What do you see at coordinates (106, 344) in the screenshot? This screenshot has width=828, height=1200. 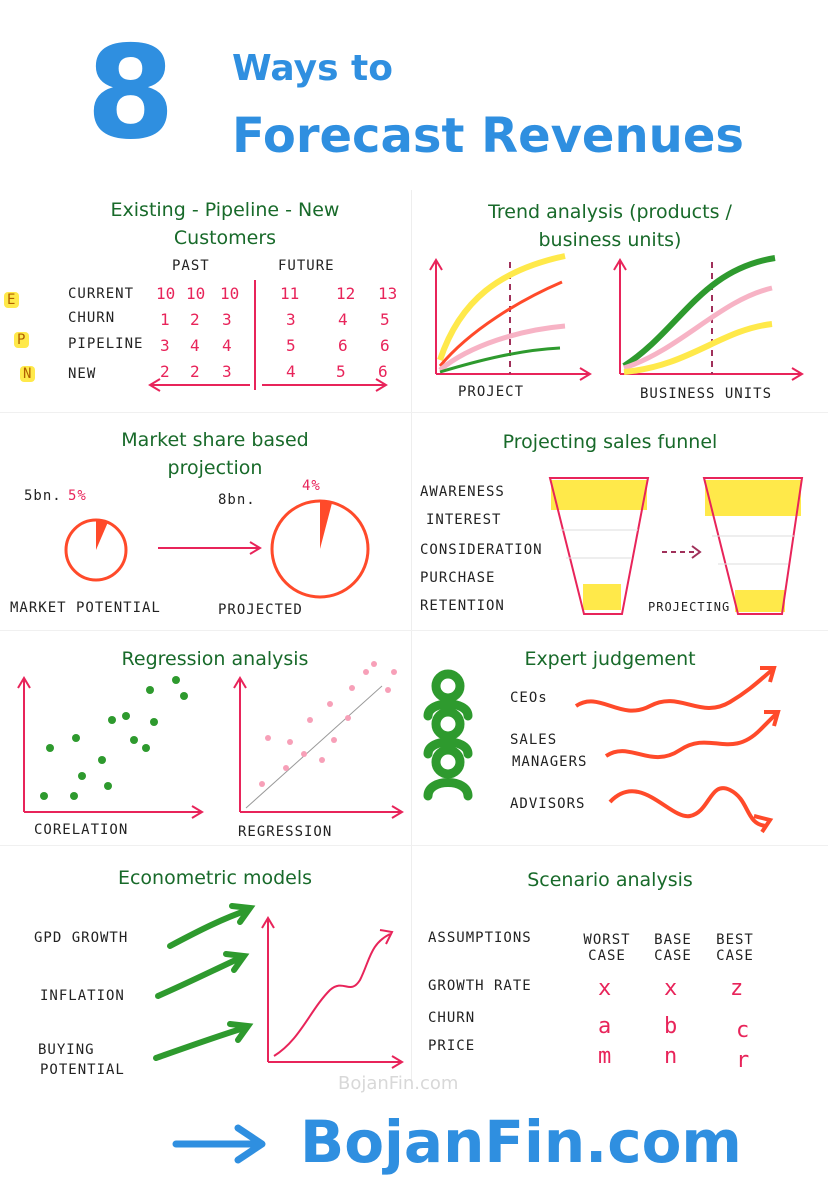 I see `s1-row-label: PIPELINE` at bounding box center [106, 344].